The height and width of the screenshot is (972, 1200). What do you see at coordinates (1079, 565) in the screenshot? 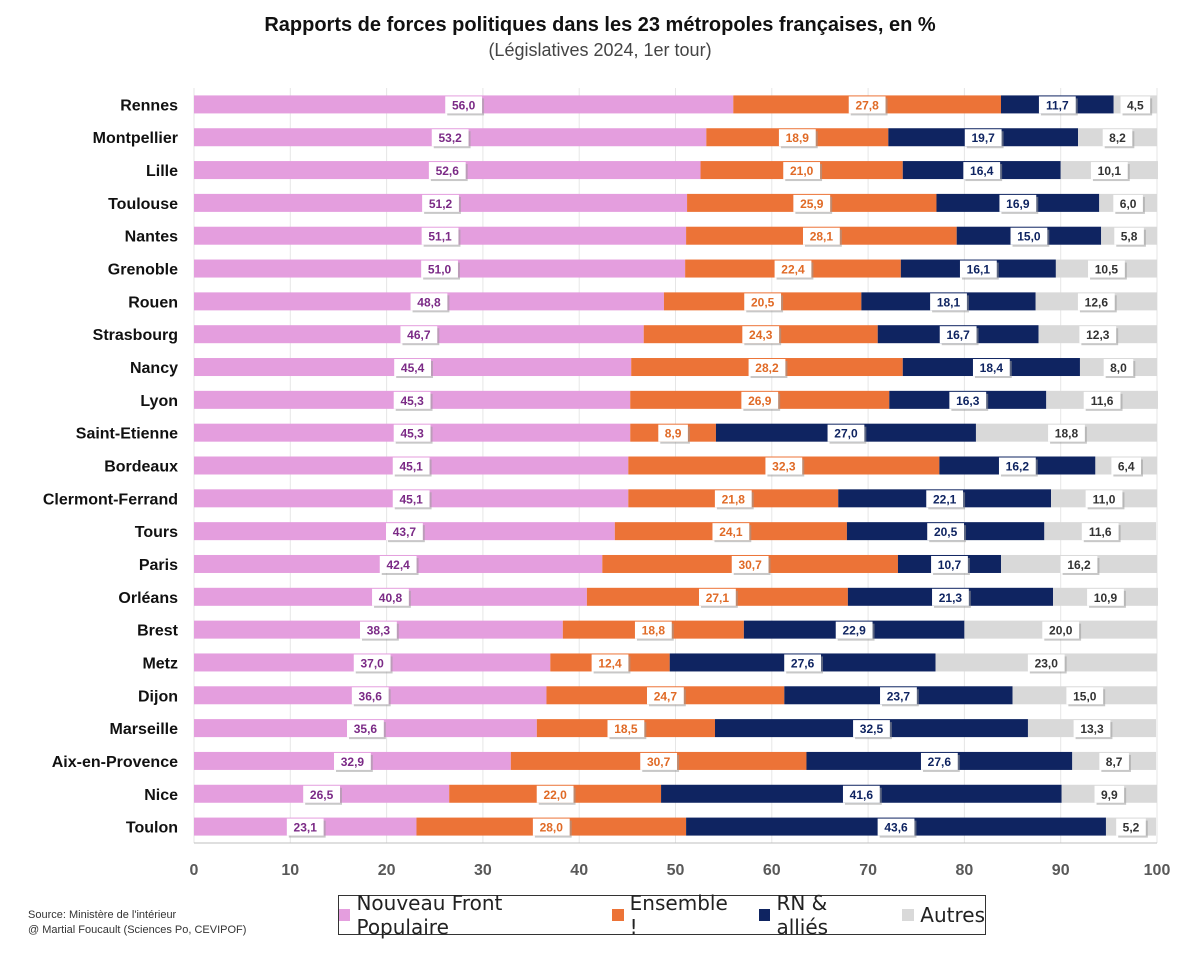
I see `data-label: 16,2` at bounding box center [1079, 565].